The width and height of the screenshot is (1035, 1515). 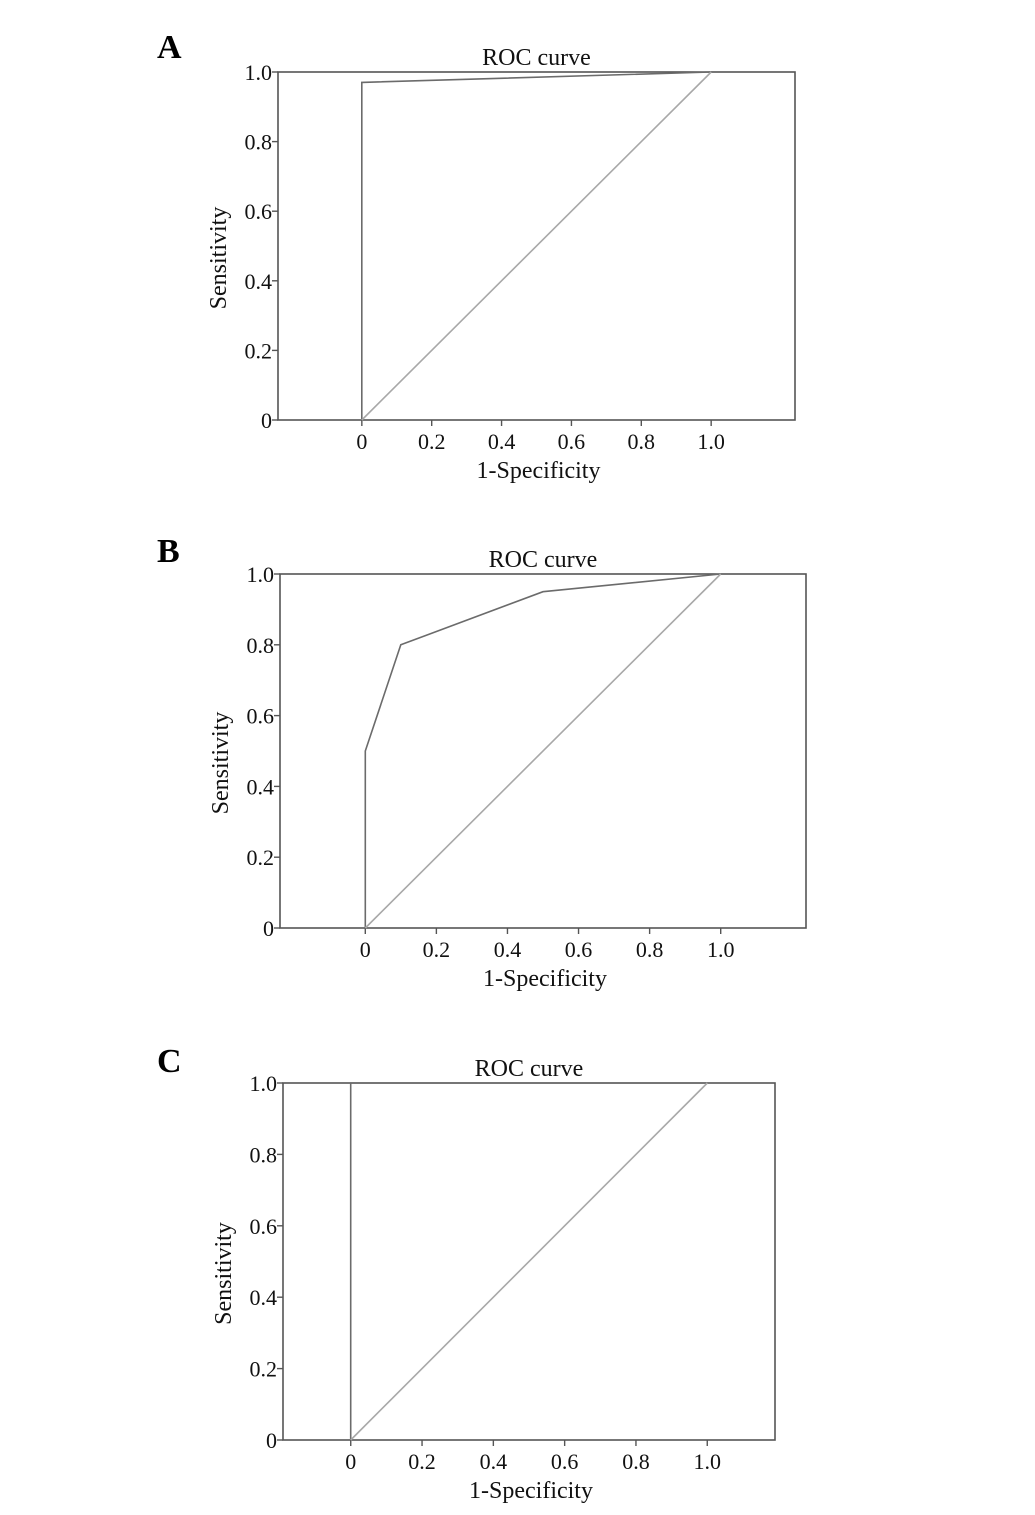 What do you see at coordinates (168, 551) in the screenshot?
I see `panel-label: B` at bounding box center [168, 551].